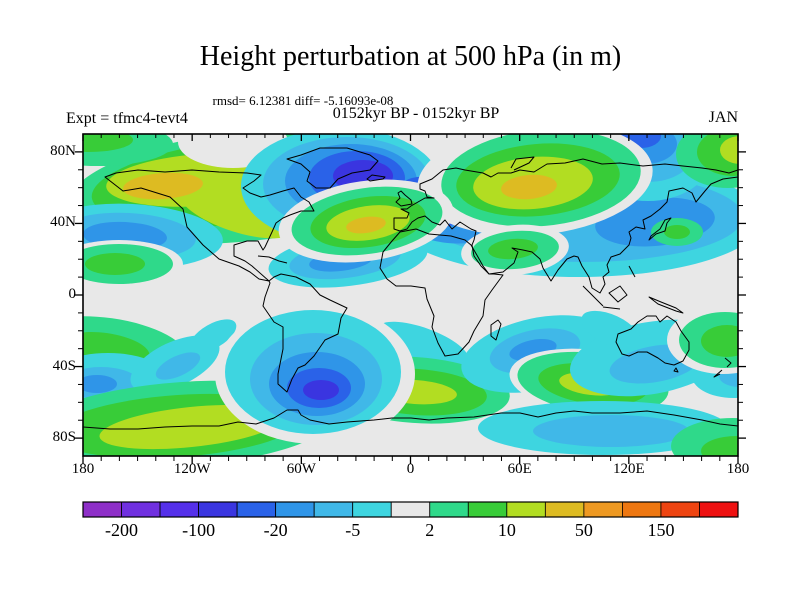  What do you see at coordinates (63, 150) in the screenshot?
I see `y-axis-label: 80N` at bounding box center [63, 150].